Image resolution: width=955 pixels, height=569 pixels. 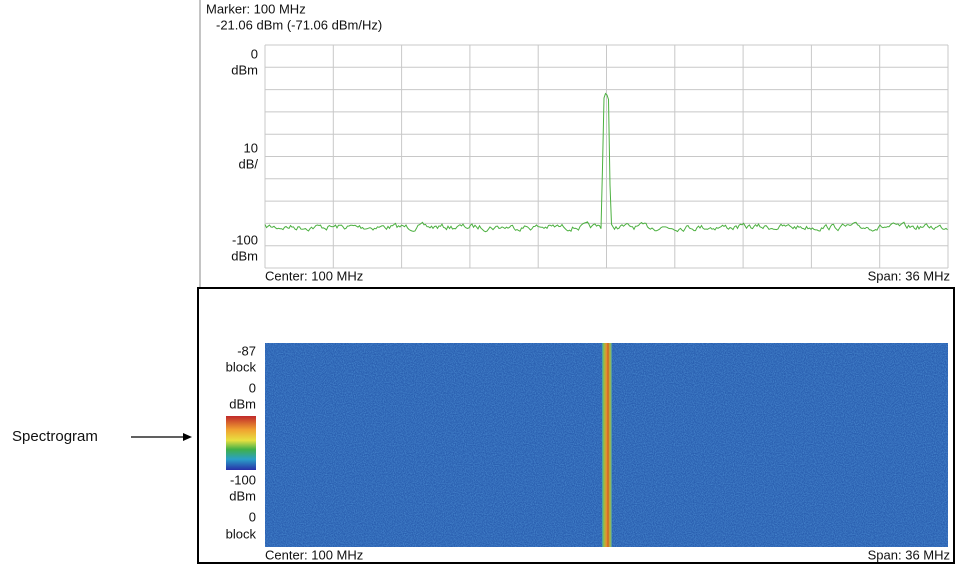 What do you see at coordinates (256, 8) in the screenshot?
I see `marker-frequency: Marker: 100 MHz` at bounding box center [256, 8].